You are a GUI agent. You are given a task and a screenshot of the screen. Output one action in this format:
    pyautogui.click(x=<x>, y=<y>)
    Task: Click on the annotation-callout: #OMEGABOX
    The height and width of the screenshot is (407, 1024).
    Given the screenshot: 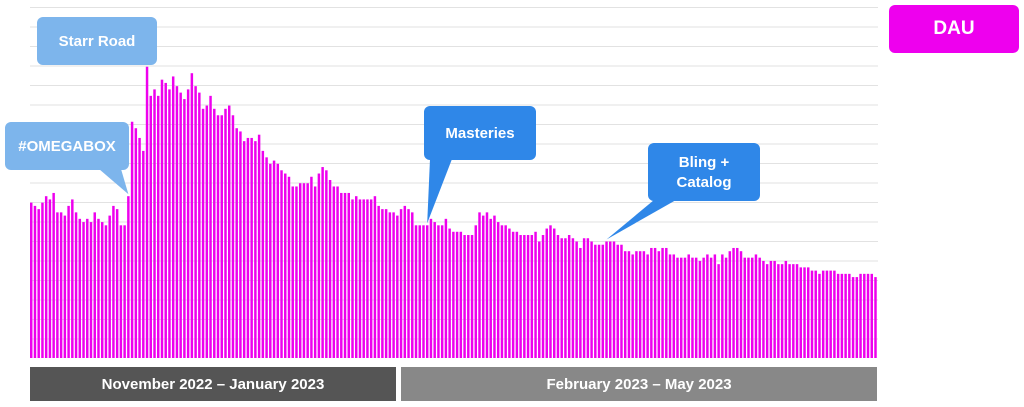 What is the action you would take?
    pyautogui.click(x=67, y=158)
    